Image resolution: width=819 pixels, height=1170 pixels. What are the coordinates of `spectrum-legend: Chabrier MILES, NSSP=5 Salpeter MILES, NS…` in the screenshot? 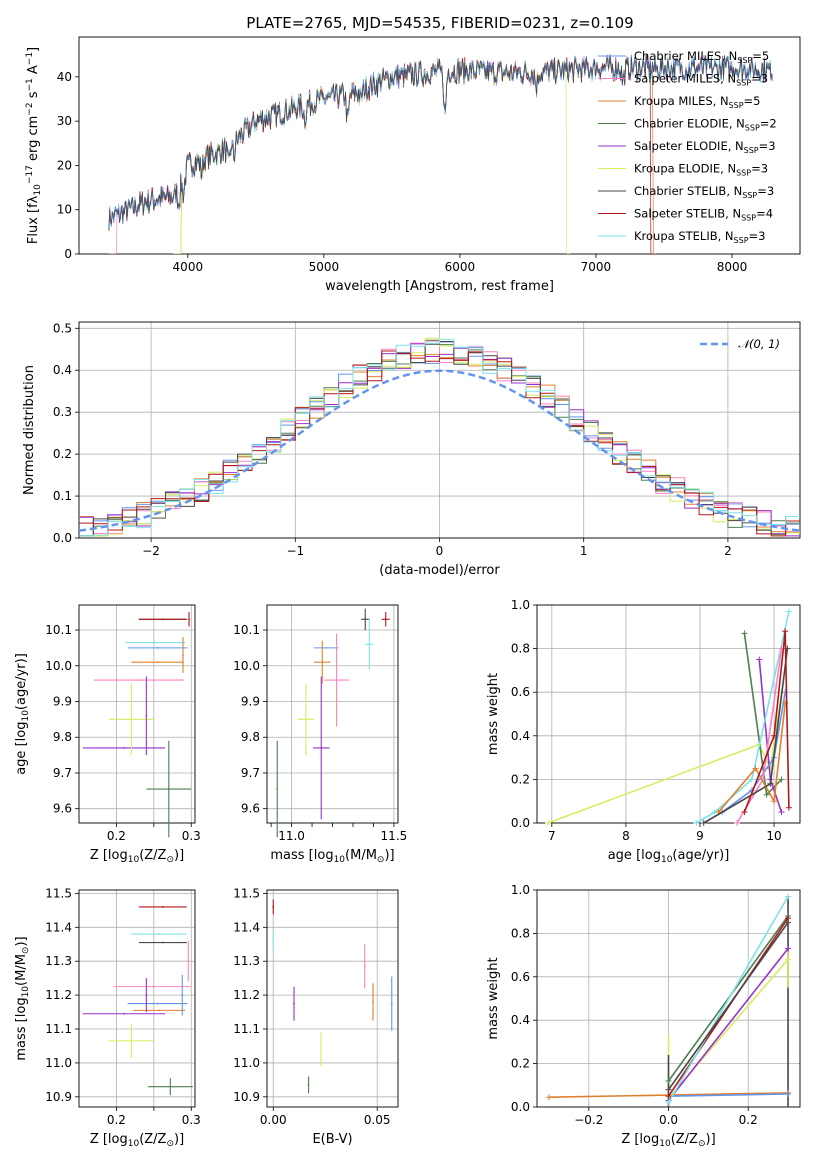 It's located at (687, 147).